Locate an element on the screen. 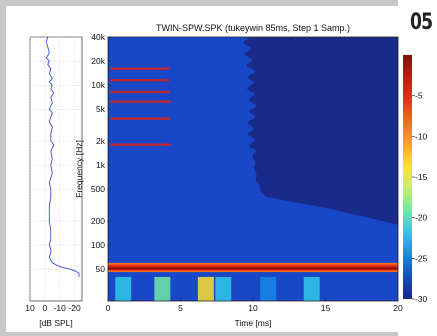  side-x-tick-label: -20 is located at coordinates (74, 308).